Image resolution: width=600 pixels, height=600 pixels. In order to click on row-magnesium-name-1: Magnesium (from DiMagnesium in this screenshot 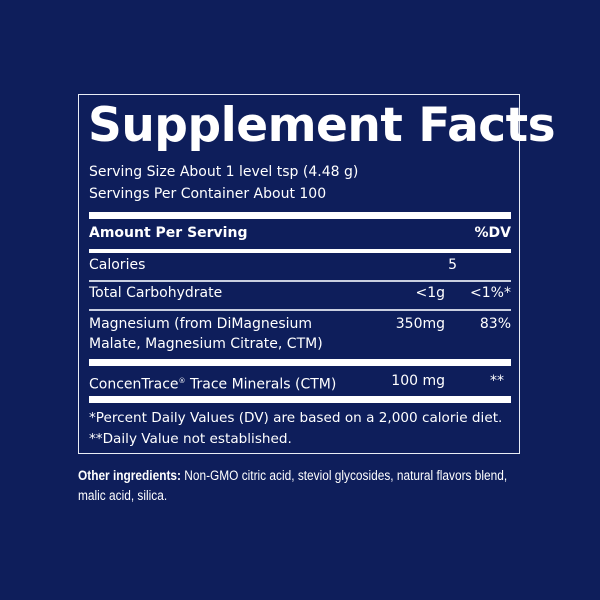, I will do `click(201, 324)`.